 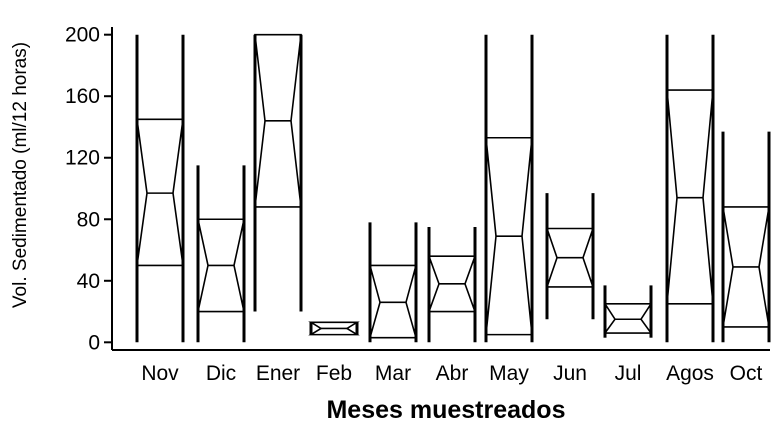 What do you see at coordinates (452, 284) in the screenshot?
I see `box-abr` at bounding box center [452, 284].